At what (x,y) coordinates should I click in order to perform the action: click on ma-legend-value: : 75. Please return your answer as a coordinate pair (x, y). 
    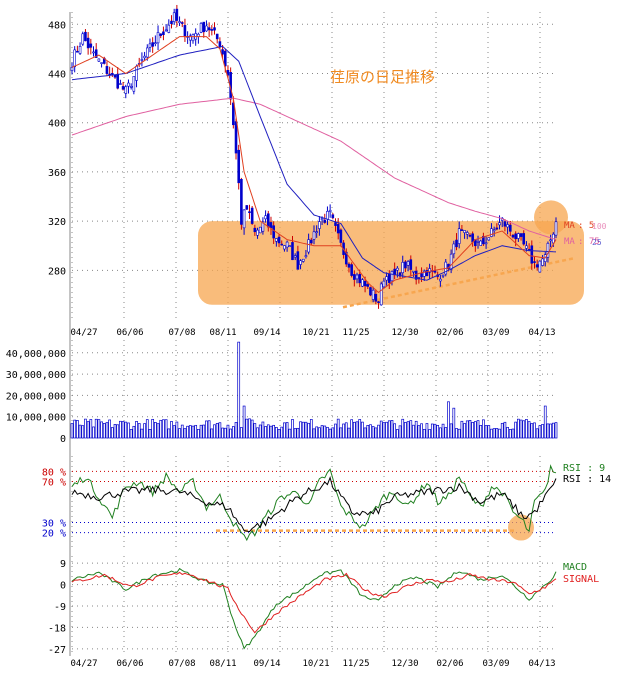
    Looking at the image, I should click on (589, 242).